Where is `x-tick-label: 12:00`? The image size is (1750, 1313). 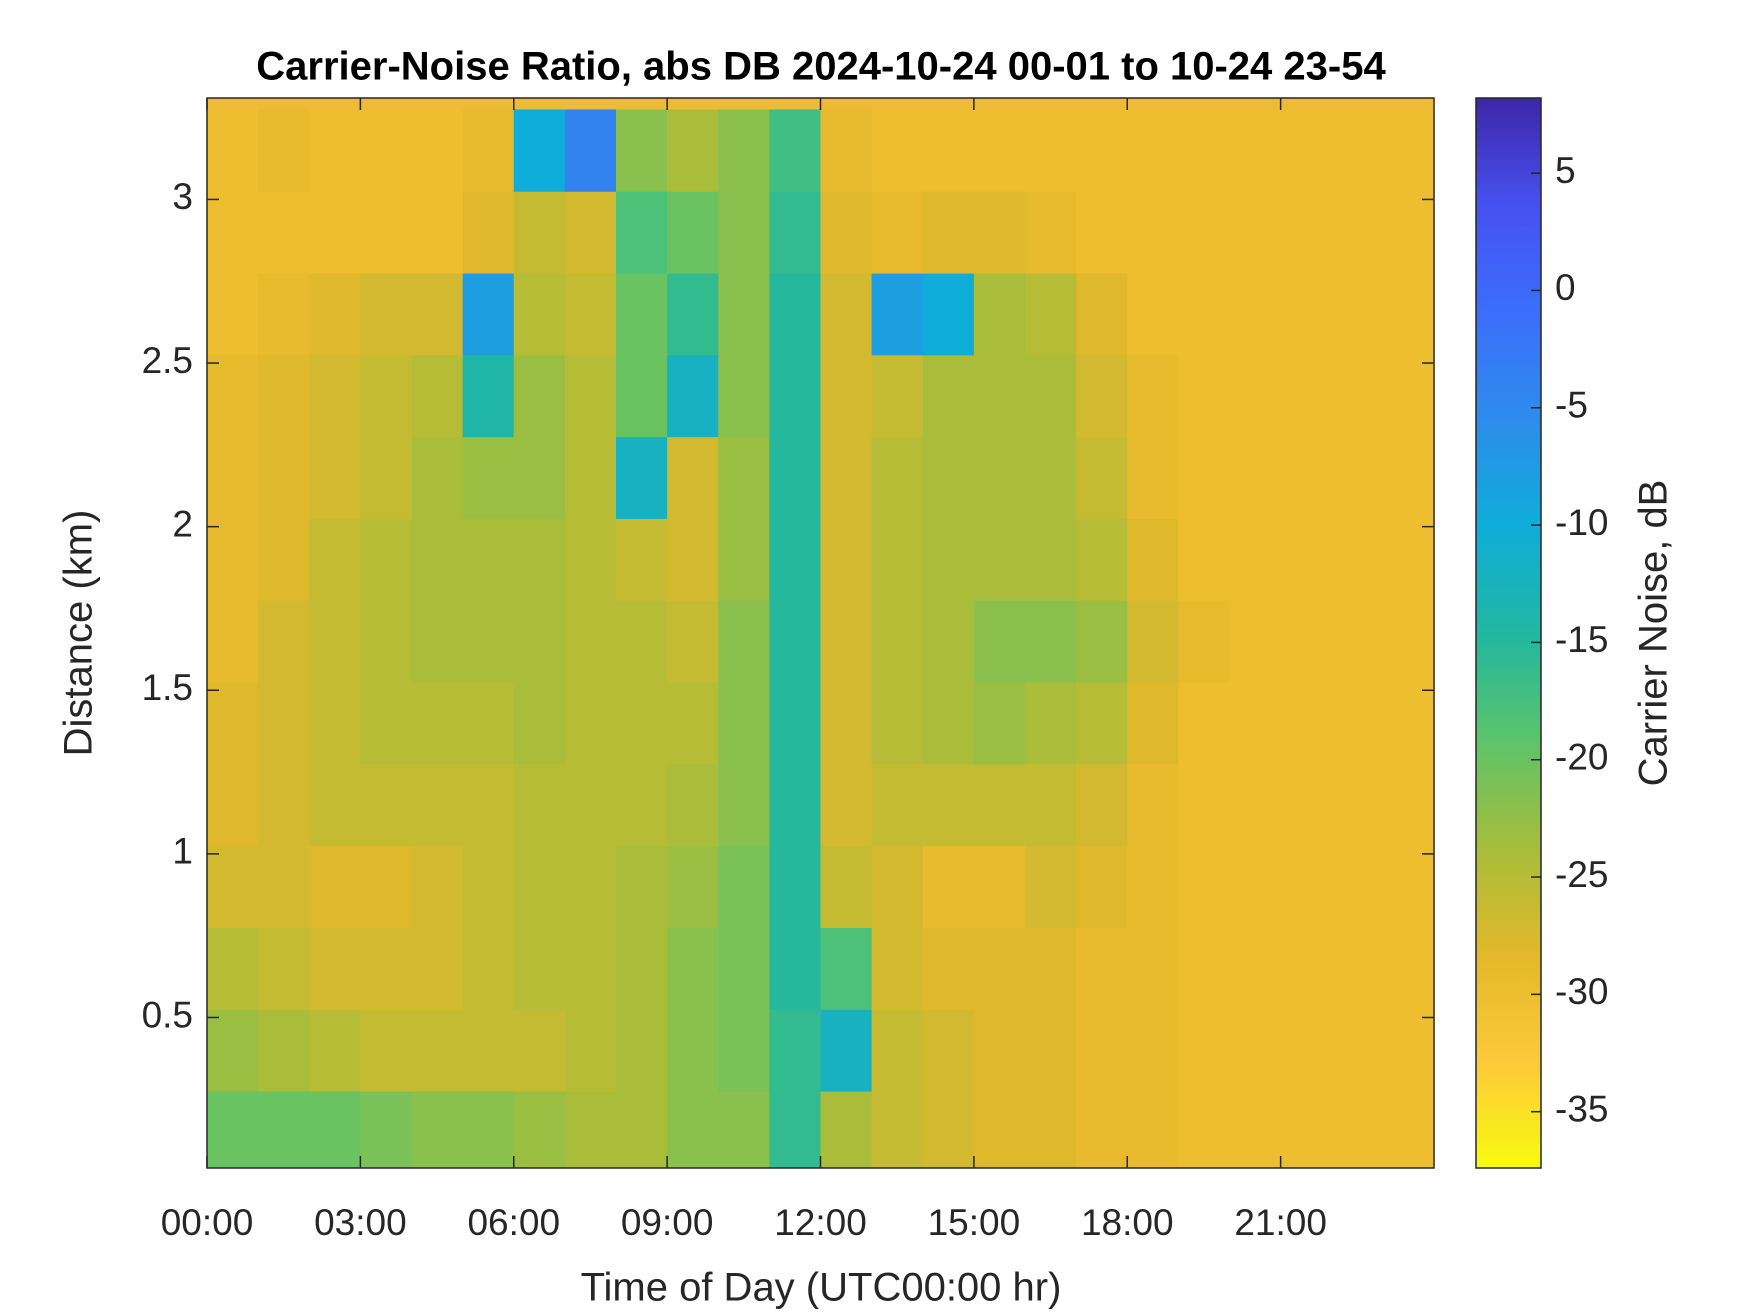
x-tick-label: 12:00 is located at coordinates (820, 1222).